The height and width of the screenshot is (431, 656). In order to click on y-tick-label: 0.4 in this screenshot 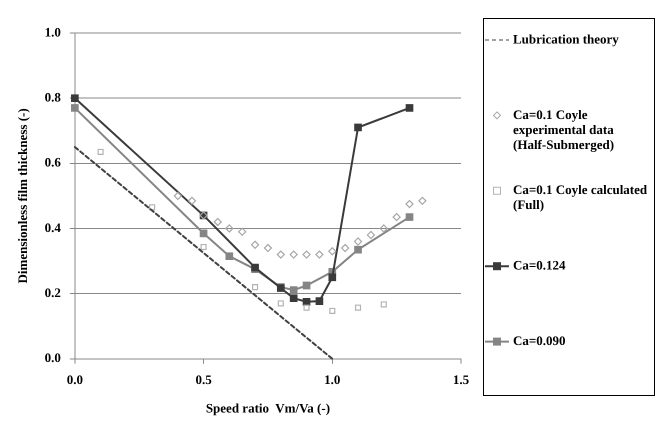, I will do `click(53, 227)`.